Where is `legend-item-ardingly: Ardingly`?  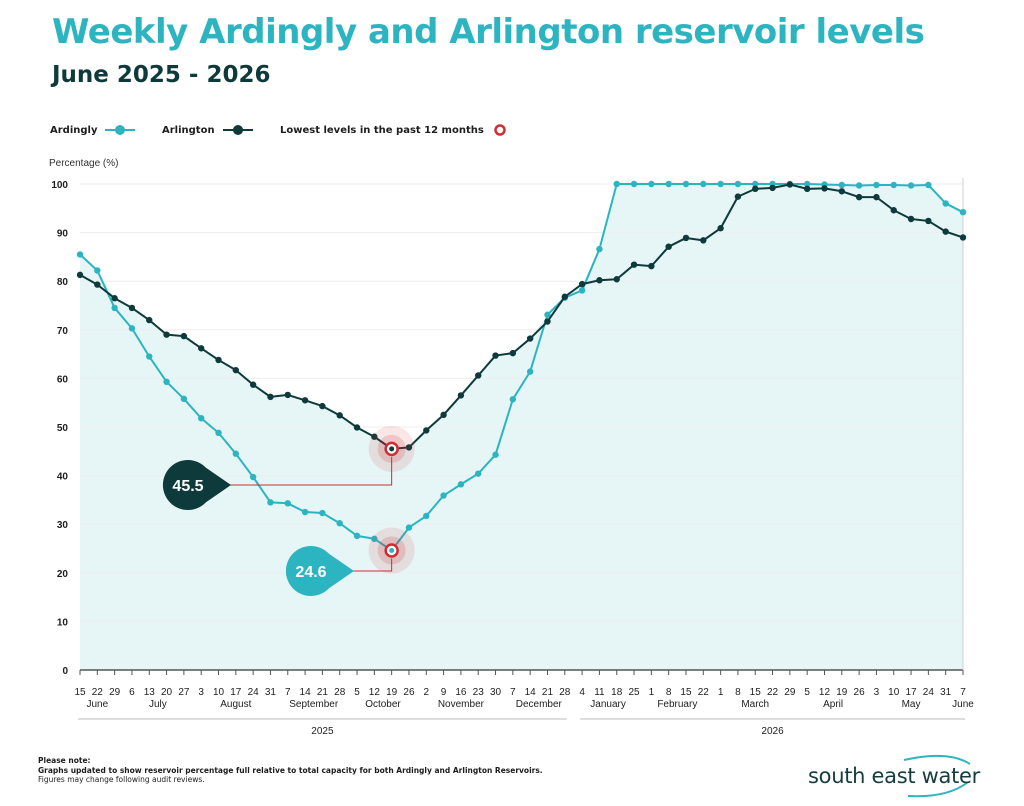 legend-item-ardingly: Ardingly is located at coordinates (93, 130).